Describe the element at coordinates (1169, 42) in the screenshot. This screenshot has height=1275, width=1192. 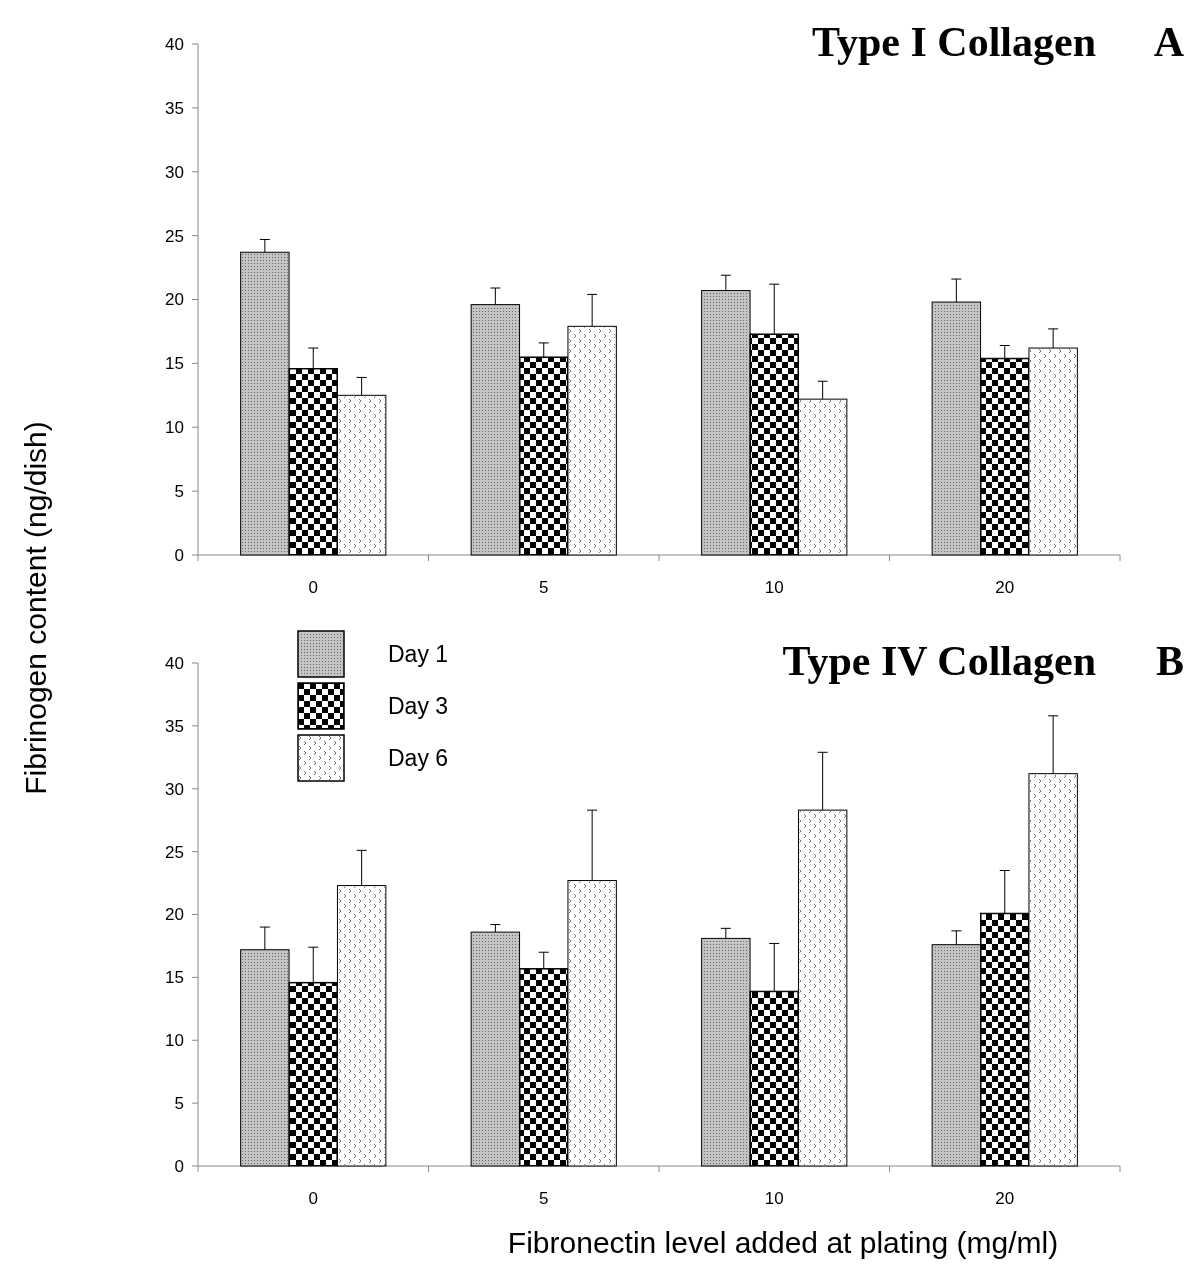
I see `text: A` at that location.